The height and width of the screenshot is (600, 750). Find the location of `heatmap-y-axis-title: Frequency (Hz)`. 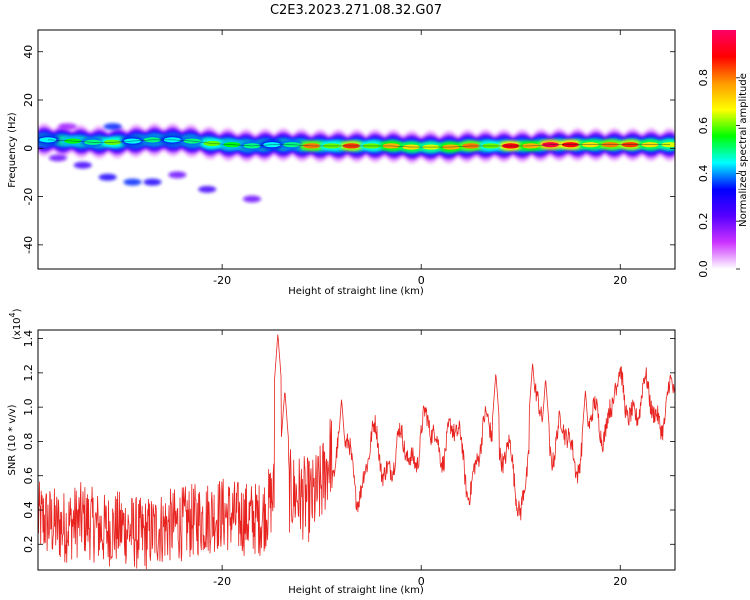

heatmap-y-axis-title: Frequency (Hz) is located at coordinates (12, 150).